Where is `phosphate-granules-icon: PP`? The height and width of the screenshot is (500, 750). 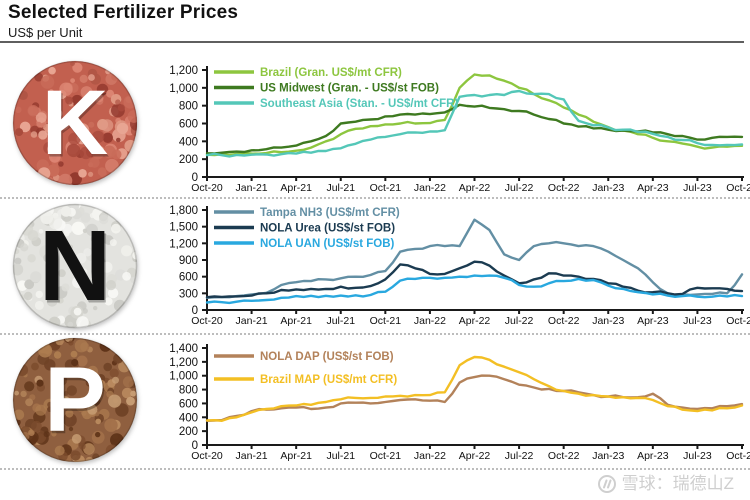 phosphate-granules-icon: PP is located at coordinates (75, 400).